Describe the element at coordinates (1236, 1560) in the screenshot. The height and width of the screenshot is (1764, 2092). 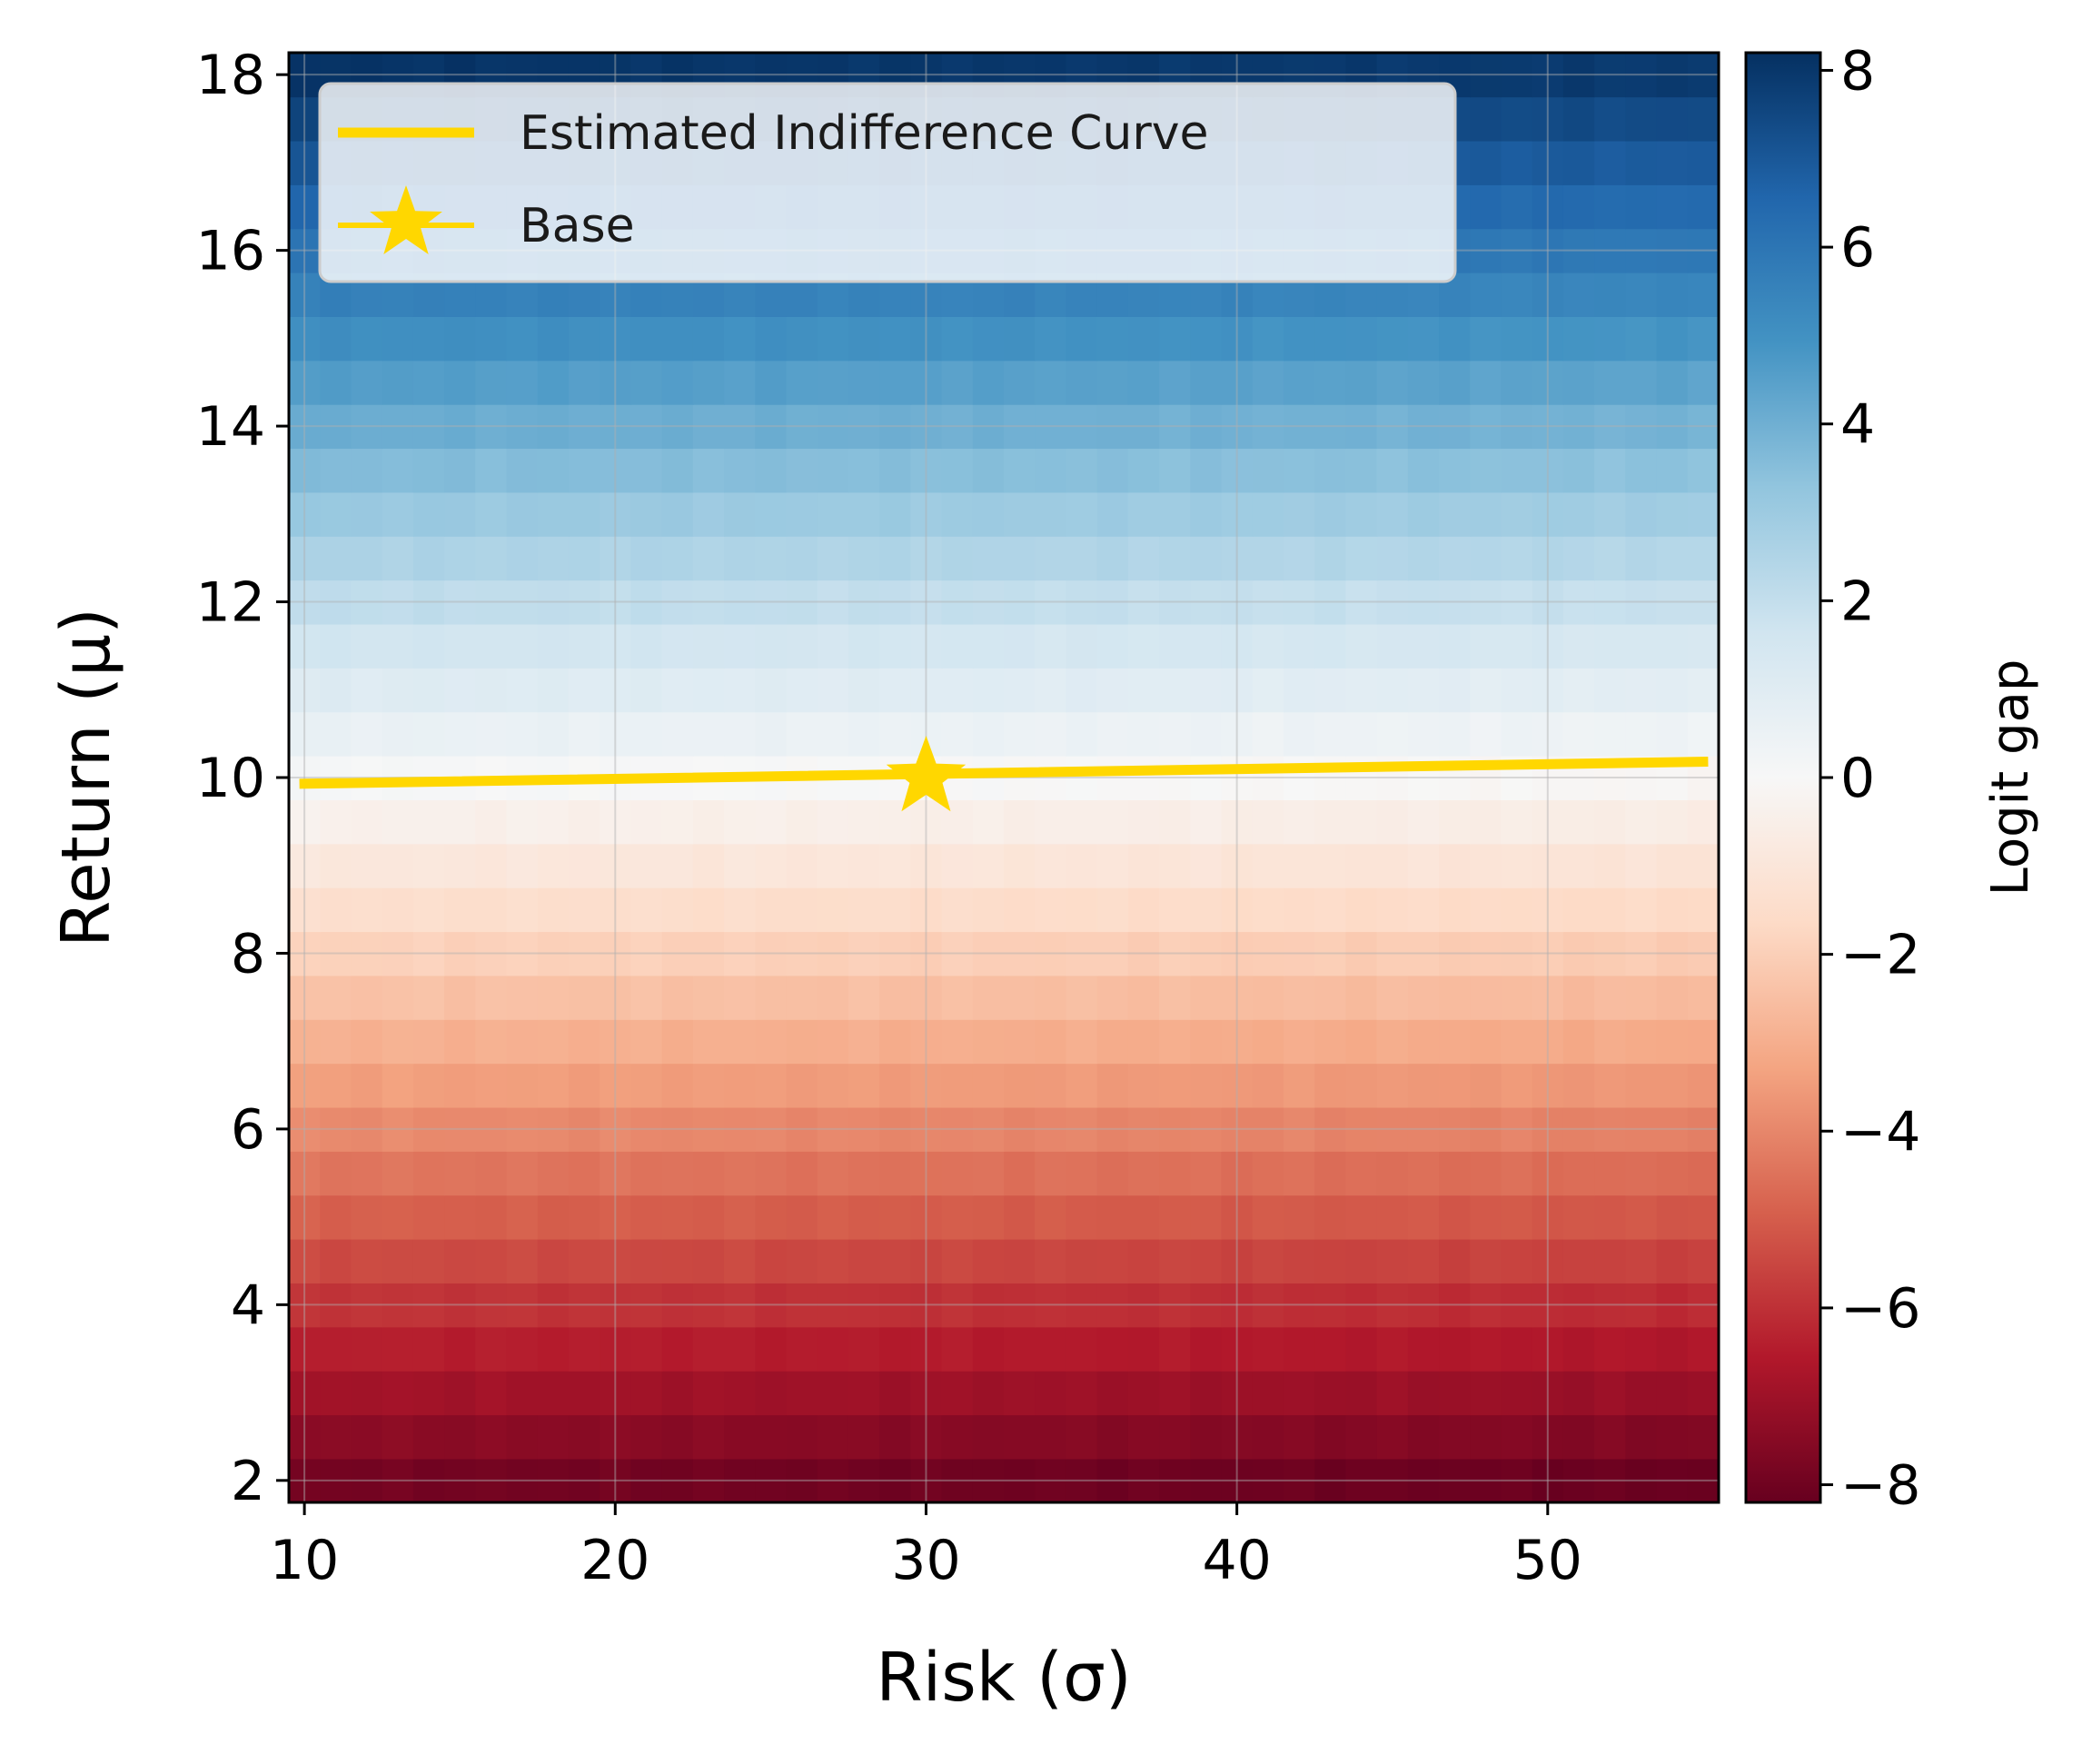
I see `x-tick-label: 40` at that location.